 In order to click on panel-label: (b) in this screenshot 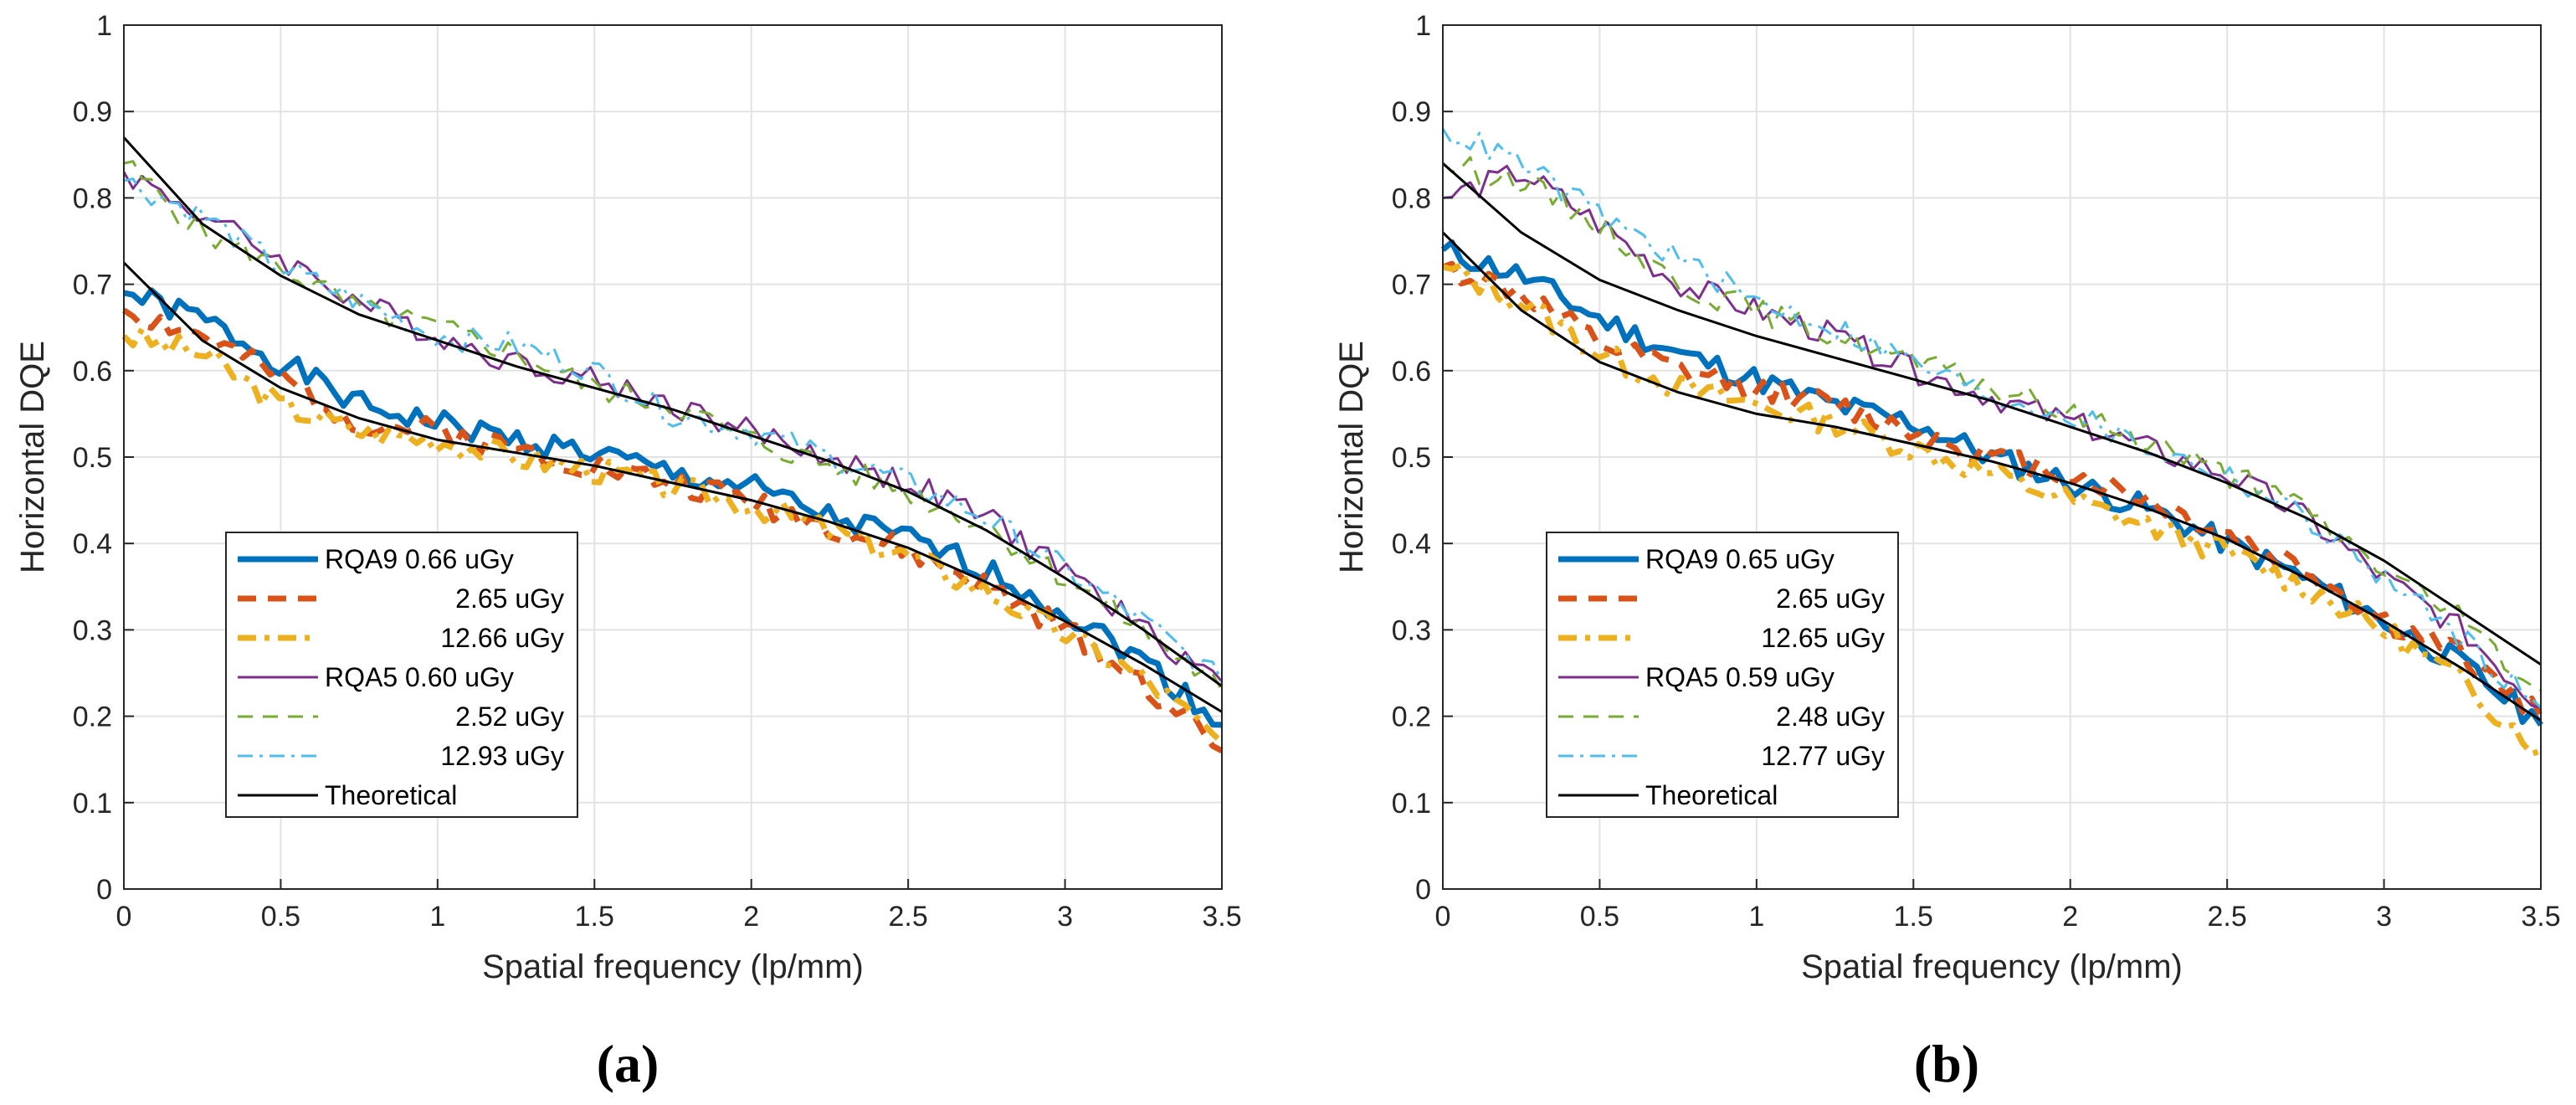, I will do `click(1946, 1063)`.